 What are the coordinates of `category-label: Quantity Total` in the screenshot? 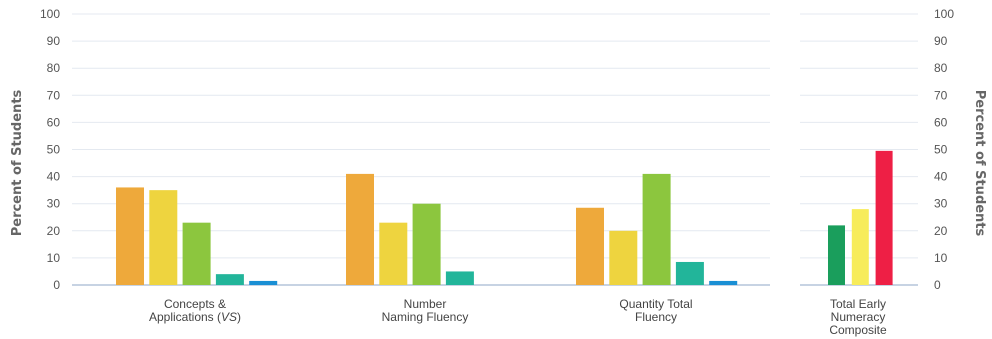 It's located at (655, 304).